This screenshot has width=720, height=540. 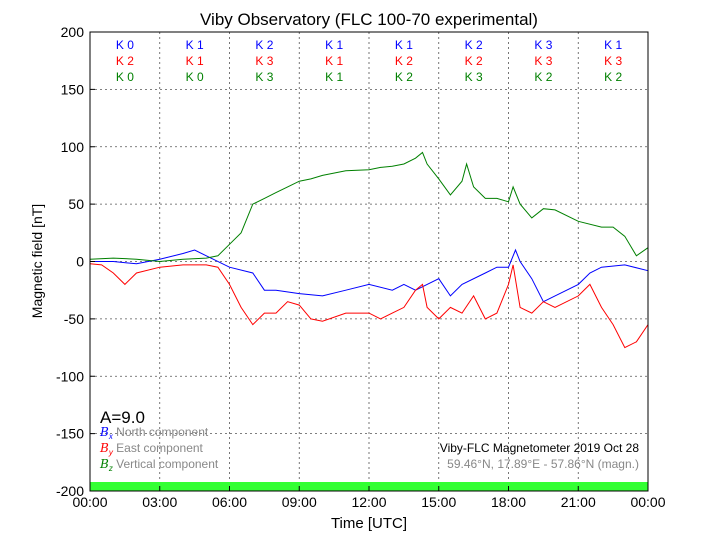 What do you see at coordinates (369, 523) in the screenshot?
I see `x-axis-label: Time [UTC]` at bounding box center [369, 523].